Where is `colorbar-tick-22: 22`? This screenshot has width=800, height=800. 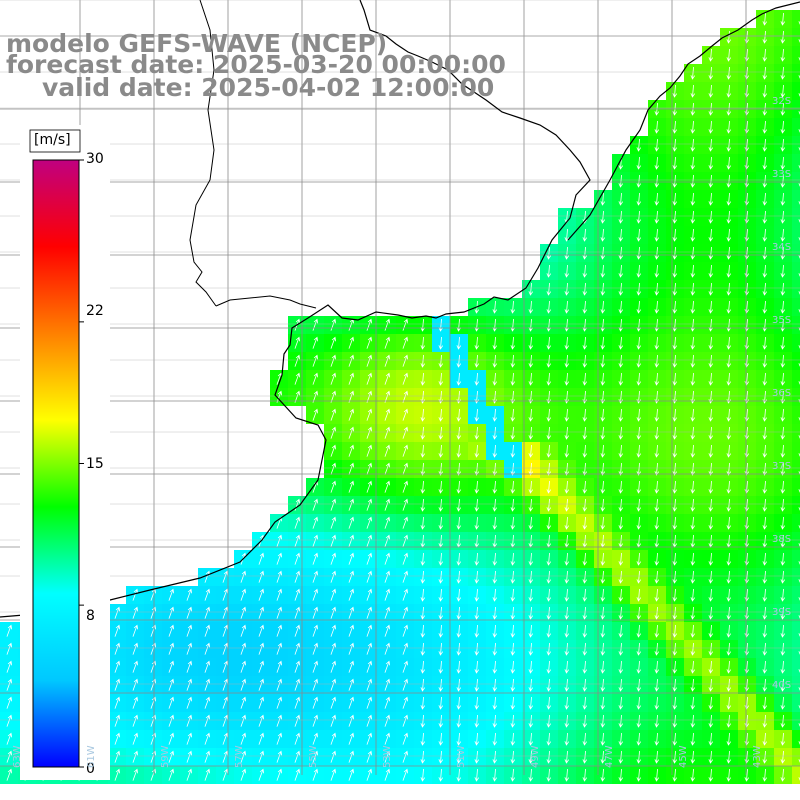
colorbar-tick-22: 22 is located at coordinates (95, 311).